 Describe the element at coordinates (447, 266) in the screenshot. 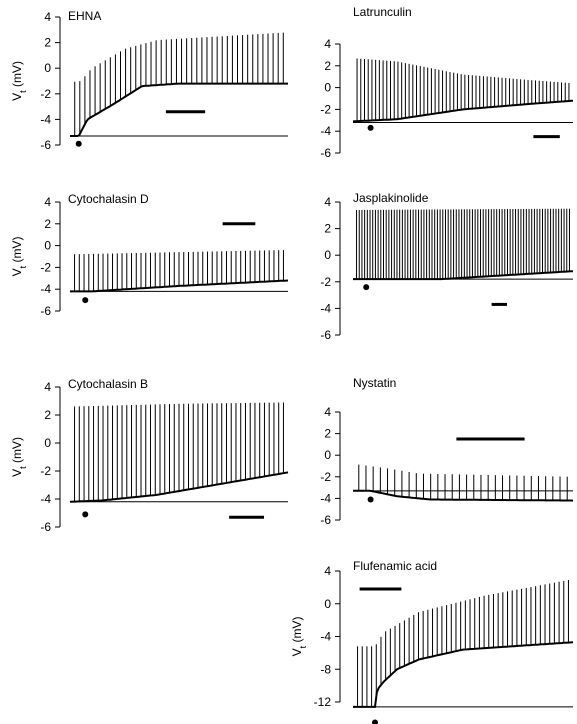

I see `panel-4: Jasplakinolide 4 2 0 -2 -4 -6` at that location.